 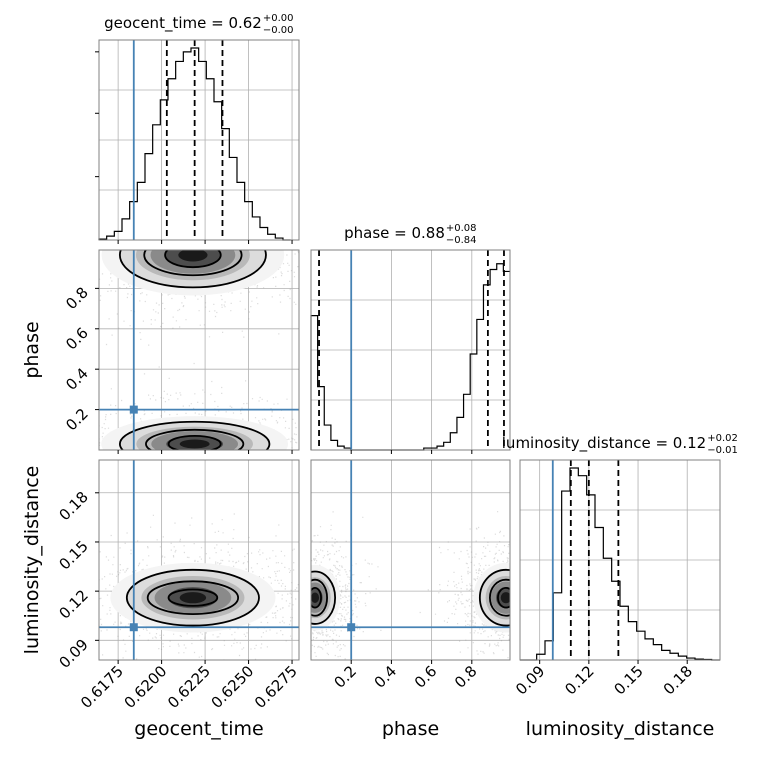 What do you see at coordinates (146, 687) in the screenshot?
I see `x-tick-label: 0.6200` at bounding box center [146, 687].